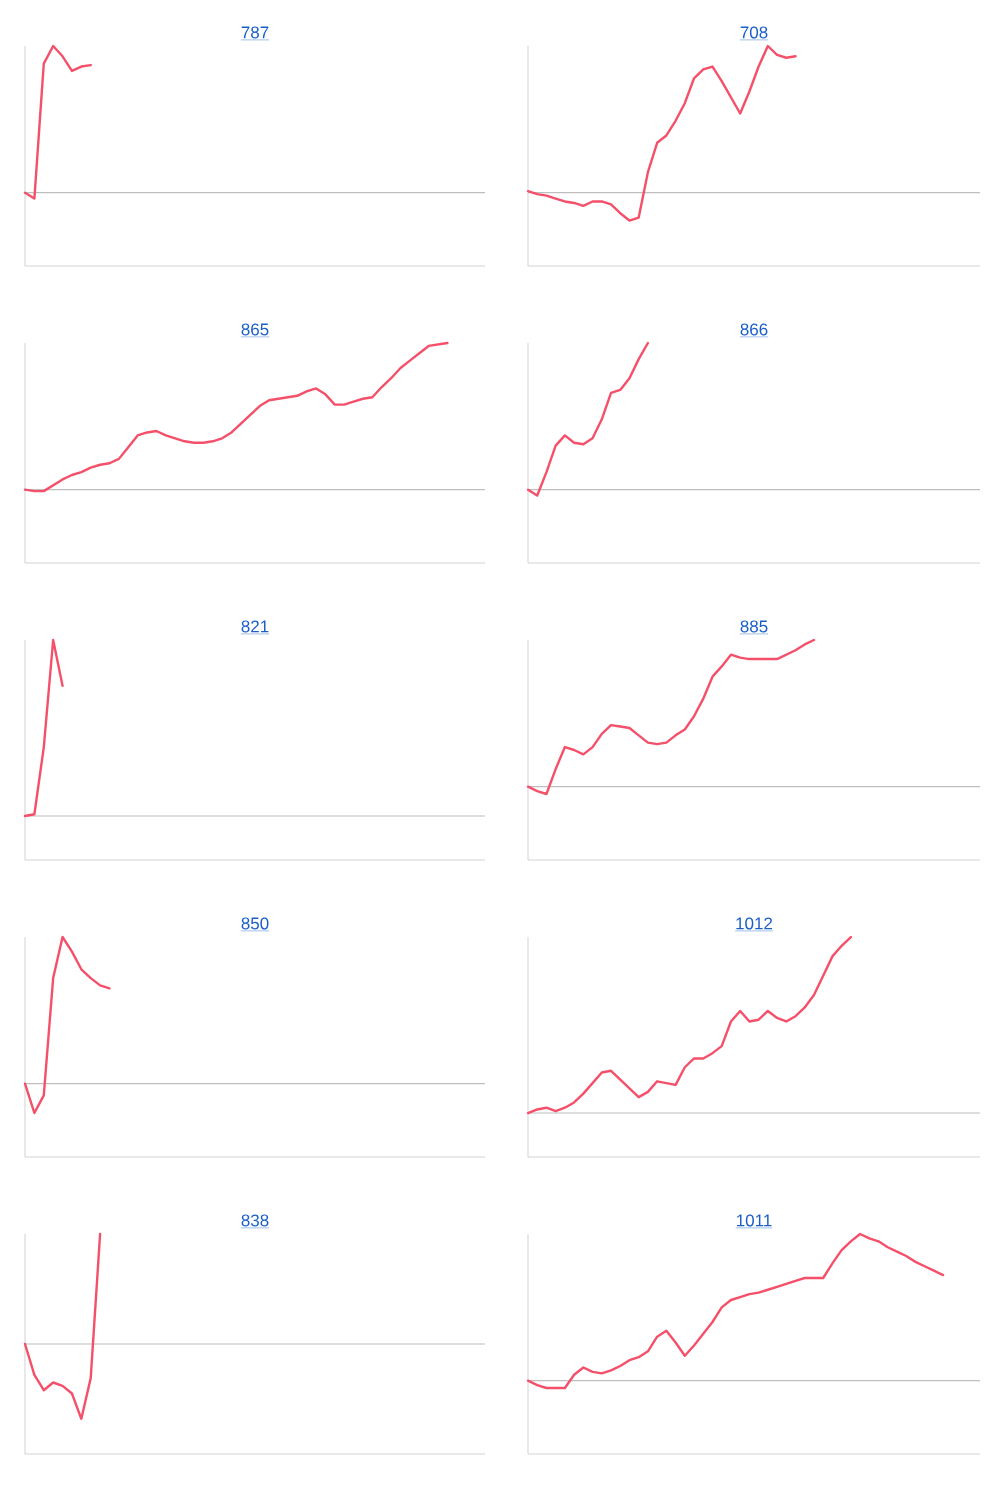 Image resolution: width=1000 pixels, height=1493 pixels. What do you see at coordinates (754, 329) in the screenshot?
I see `chart-title: 866` at bounding box center [754, 329].